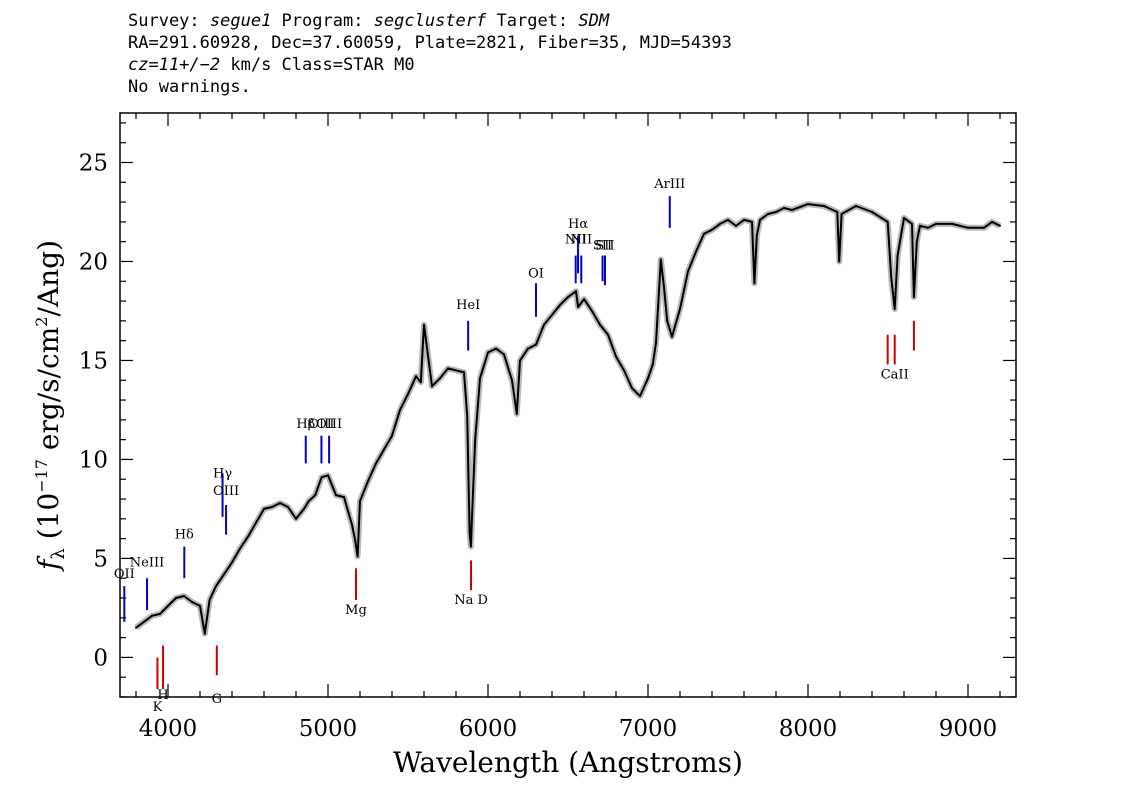 The width and height of the screenshot is (1134, 810). I want to click on spectral-line-label: Hδ, so click(184, 535).